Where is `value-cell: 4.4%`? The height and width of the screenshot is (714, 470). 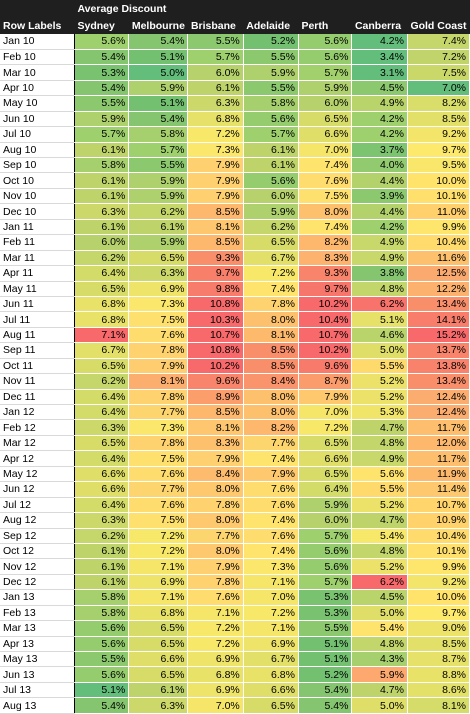 value-cell: 4.4% is located at coordinates (379, 180).